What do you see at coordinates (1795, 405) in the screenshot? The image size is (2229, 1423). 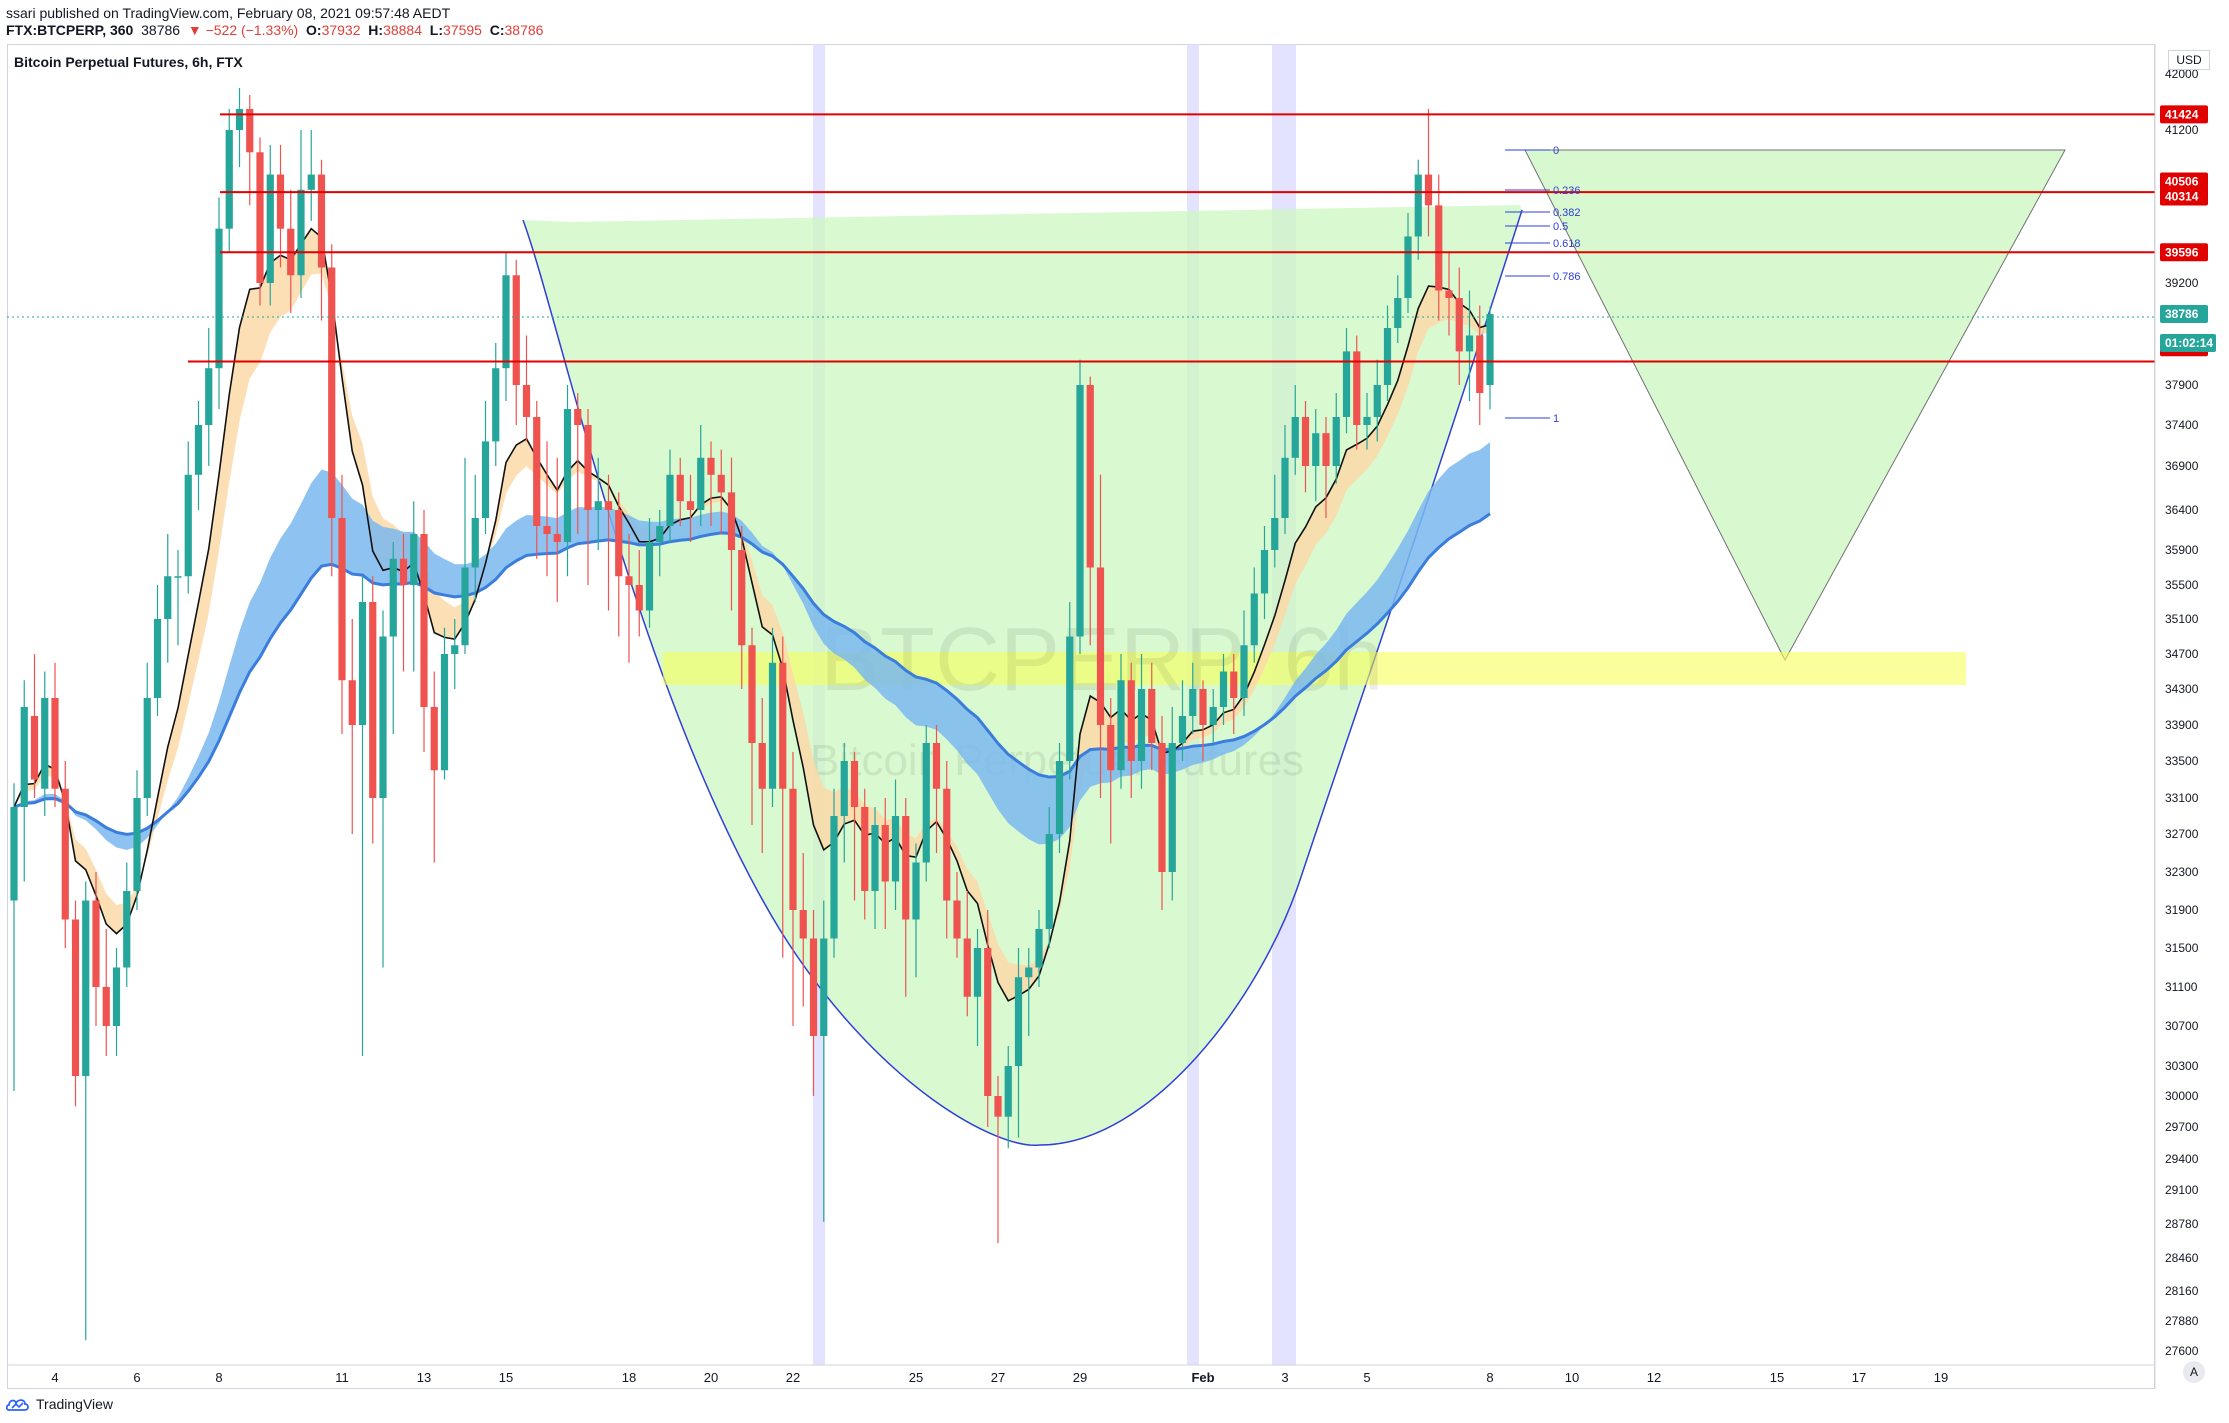 I see `target-triangle` at bounding box center [1795, 405].